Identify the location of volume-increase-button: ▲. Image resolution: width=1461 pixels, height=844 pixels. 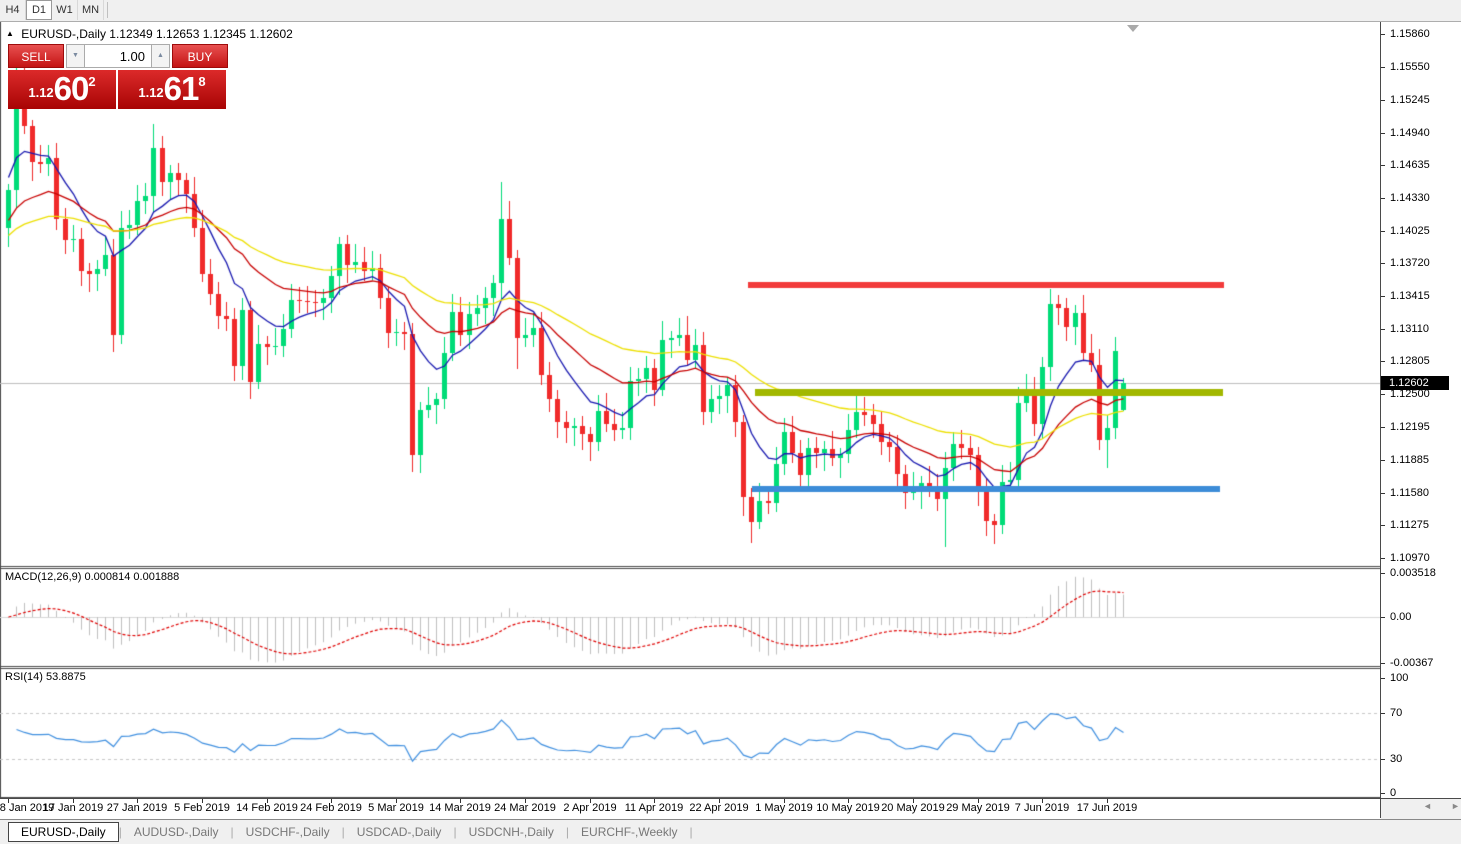
(160, 56).